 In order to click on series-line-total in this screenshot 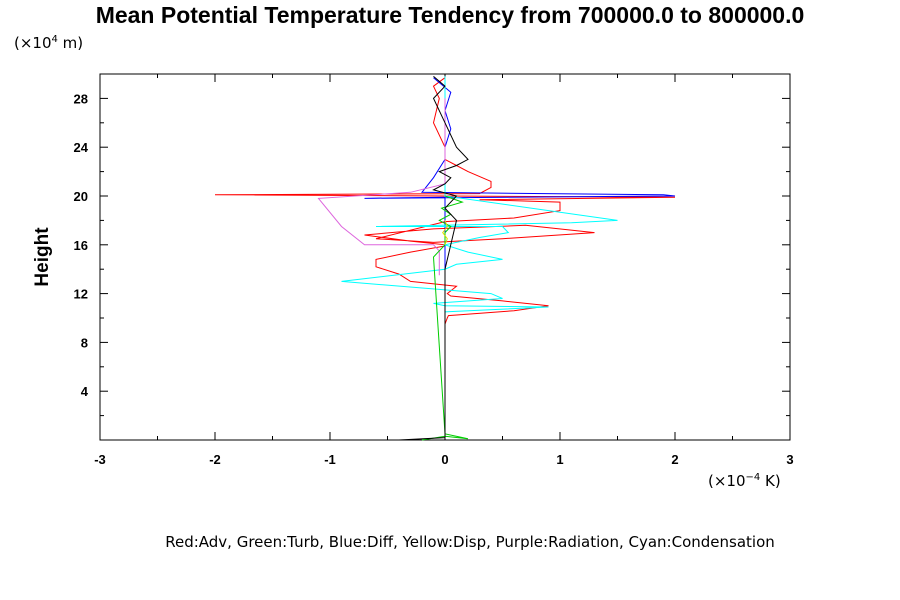, I will do `click(433, 258)`.